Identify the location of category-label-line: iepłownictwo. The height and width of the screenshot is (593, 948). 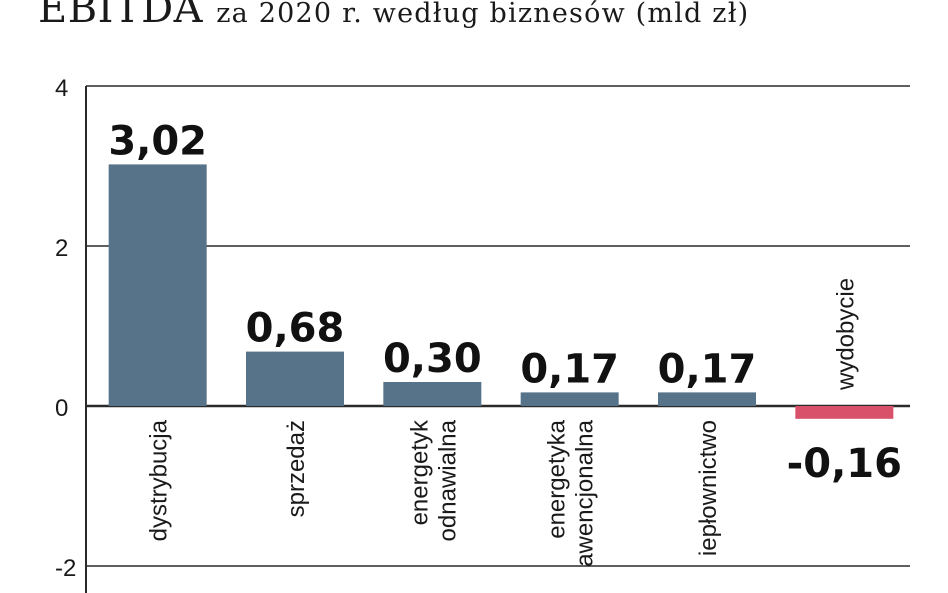
(708, 488).